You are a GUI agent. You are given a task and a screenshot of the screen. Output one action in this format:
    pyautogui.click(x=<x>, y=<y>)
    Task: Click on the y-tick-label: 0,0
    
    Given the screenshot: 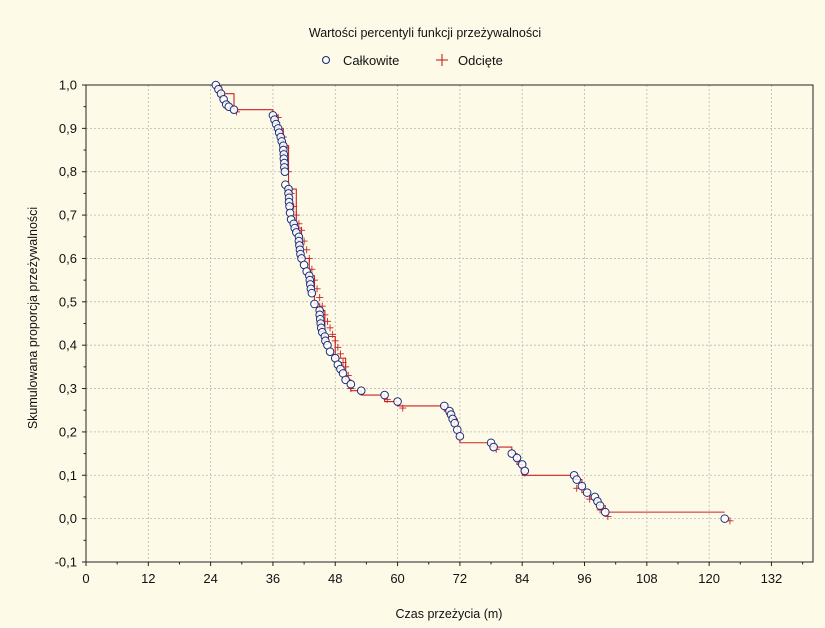 What is the action you would take?
    pyautogui.click(x=68, y=518)
    